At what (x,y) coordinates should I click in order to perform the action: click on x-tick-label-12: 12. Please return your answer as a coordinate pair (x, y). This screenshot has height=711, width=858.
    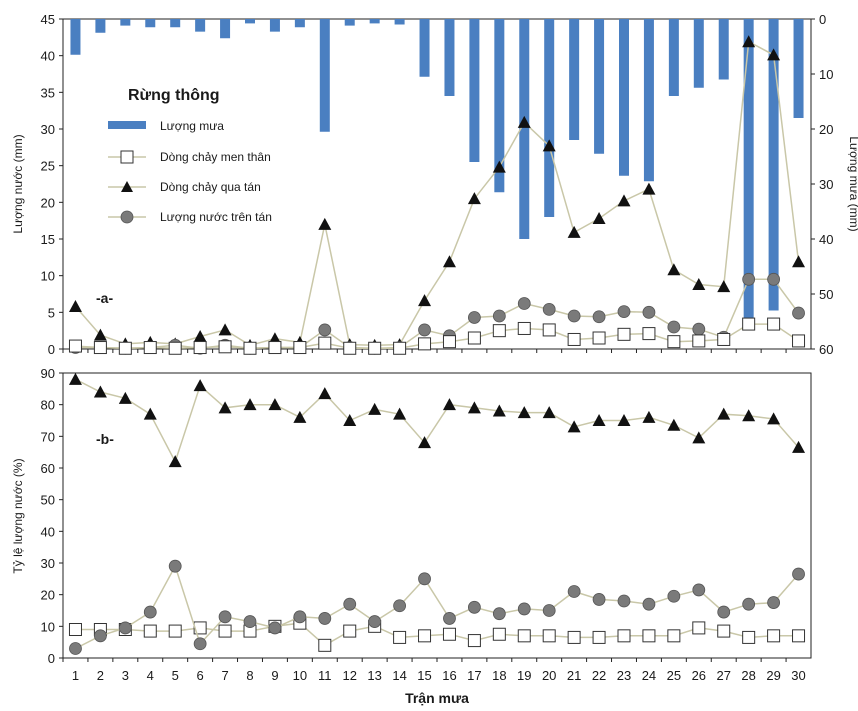
    Looking at the image, I should click on (349, 675).